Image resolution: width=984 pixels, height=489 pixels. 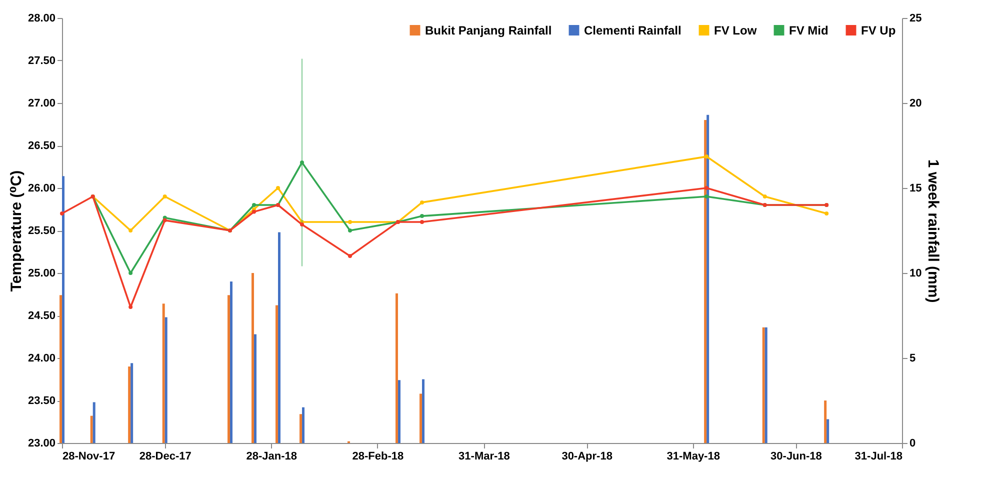 I want to click on x-tick-label: 31-Jul-18, so click(x=878, y=456).